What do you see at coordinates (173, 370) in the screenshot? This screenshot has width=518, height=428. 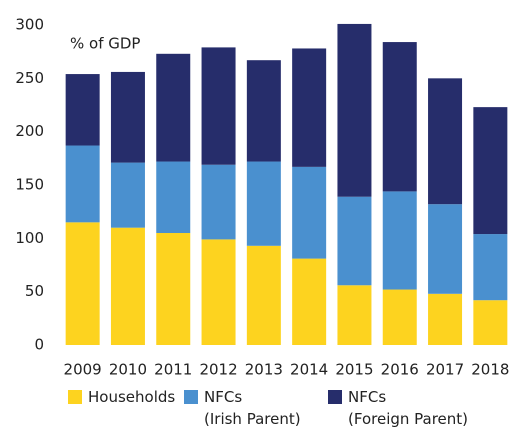 I see `x-tick-label: 2011` at bounding box center [173, 370].